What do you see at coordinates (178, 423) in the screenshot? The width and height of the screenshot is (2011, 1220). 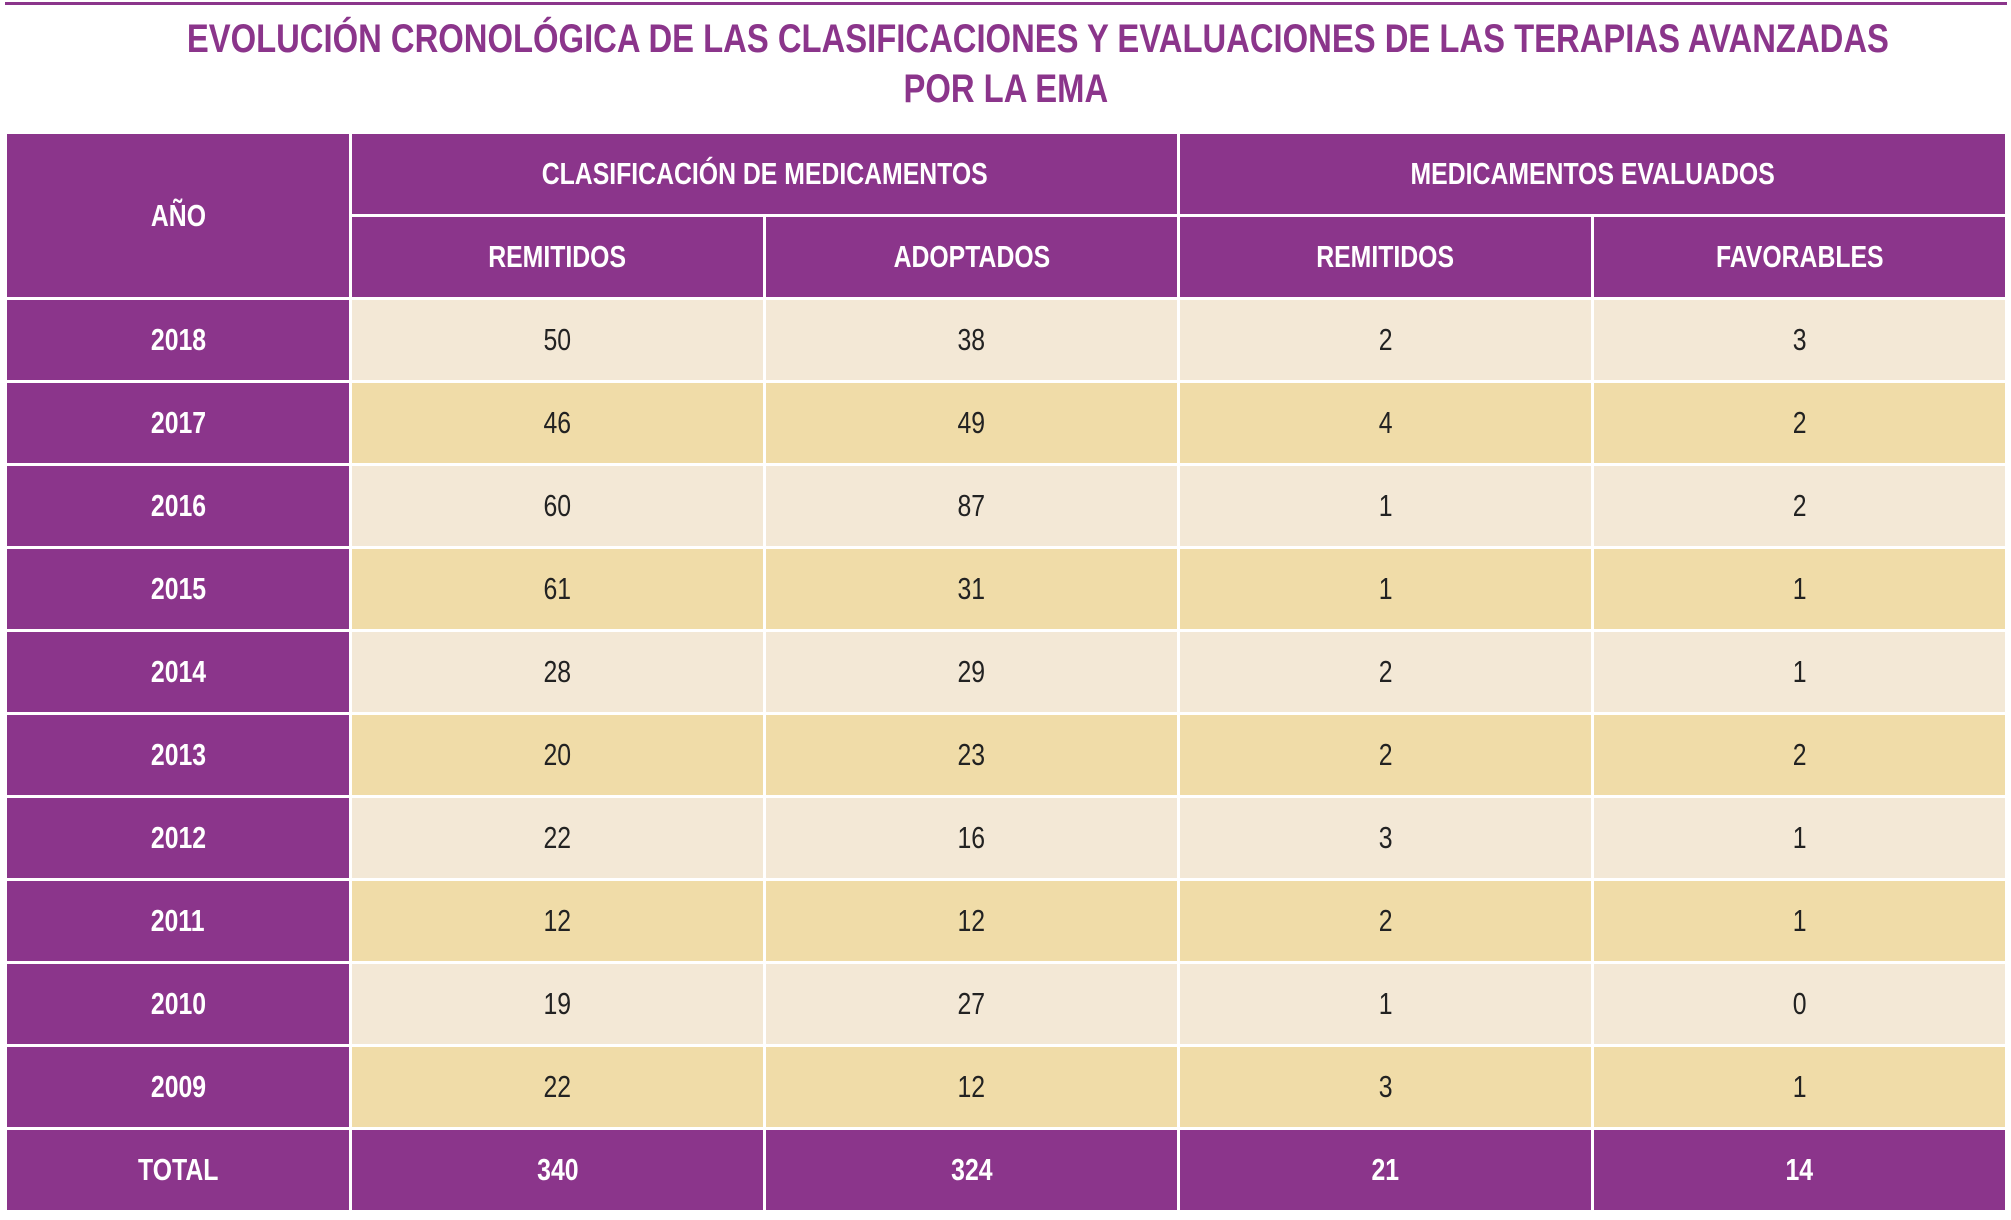 I see `year-cell: 2017` at bounding box center [178, 423].